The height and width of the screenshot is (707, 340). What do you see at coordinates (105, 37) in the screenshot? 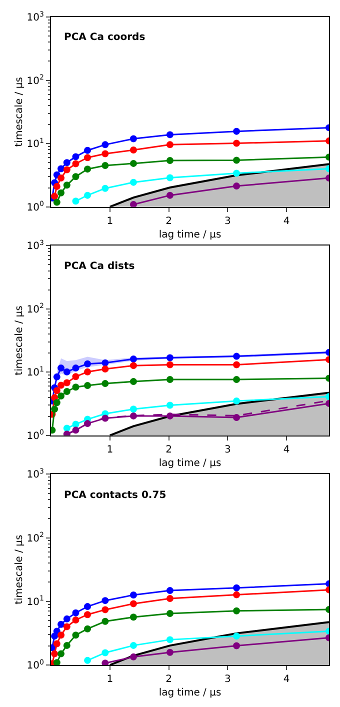
I see `text: PCA Ca coords` at bounding box center [105, 37].